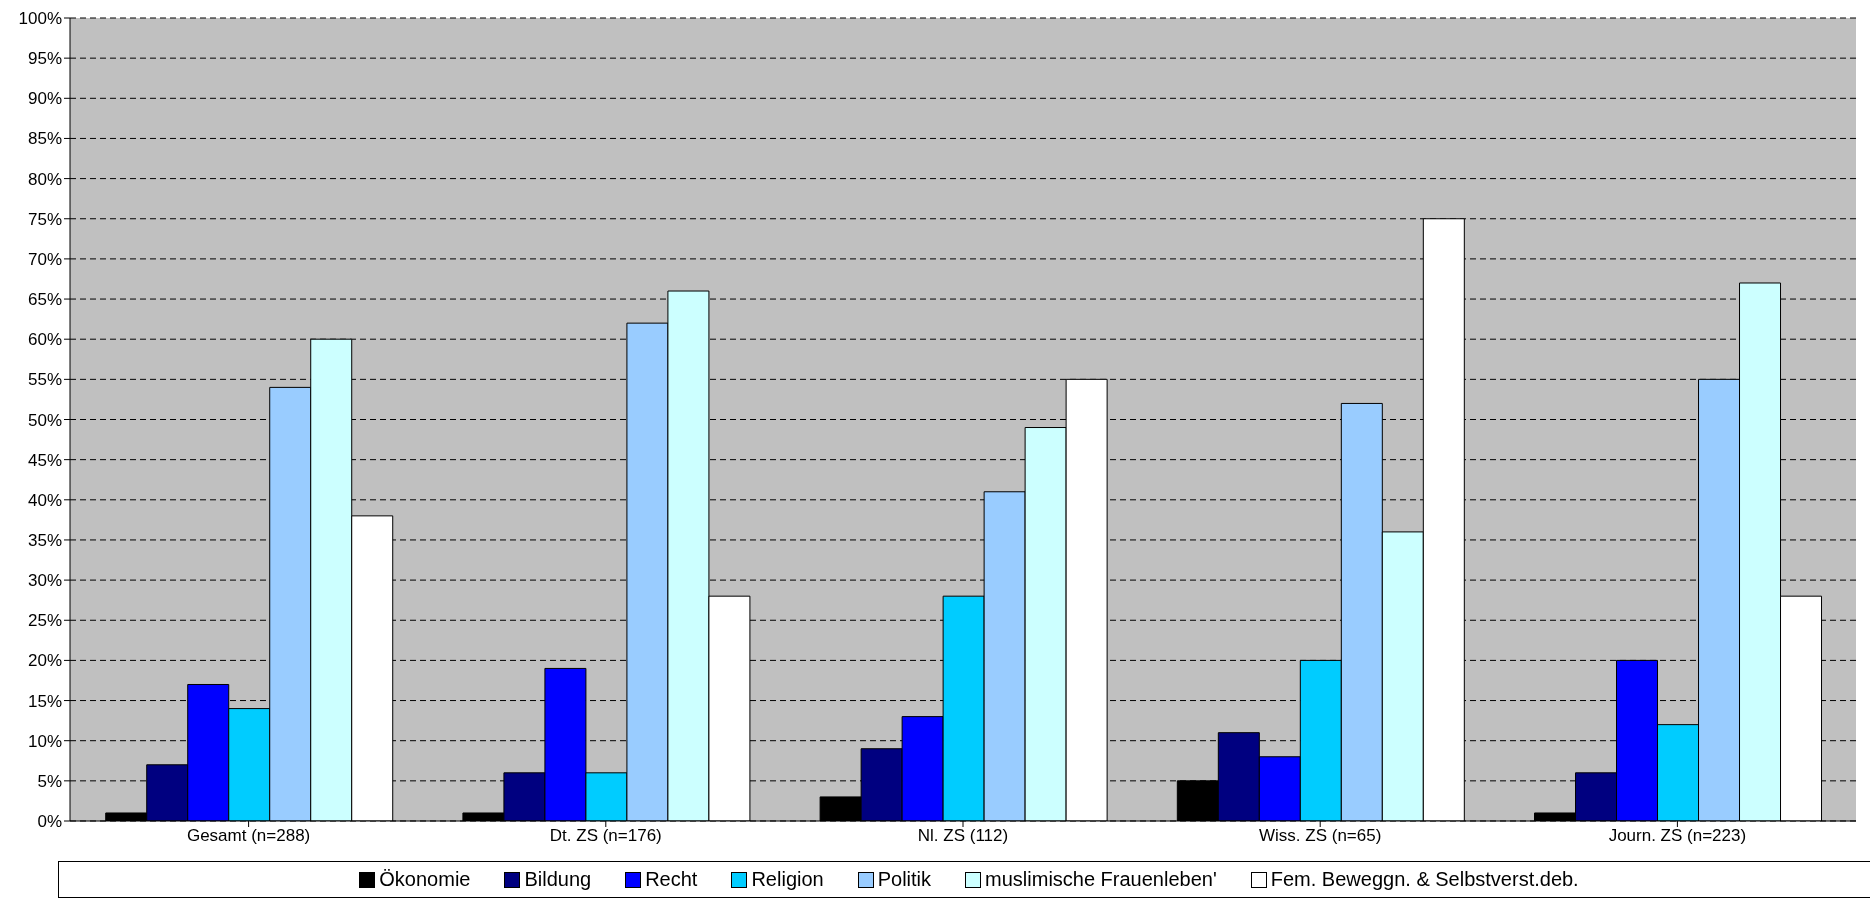 Image resolution: width=1870 pixels, height=917 pixels. What do you see at coordinates (44, 259) in the screenshot?
I see `y-tick-label: 70%` at bounding box center [44, 259].